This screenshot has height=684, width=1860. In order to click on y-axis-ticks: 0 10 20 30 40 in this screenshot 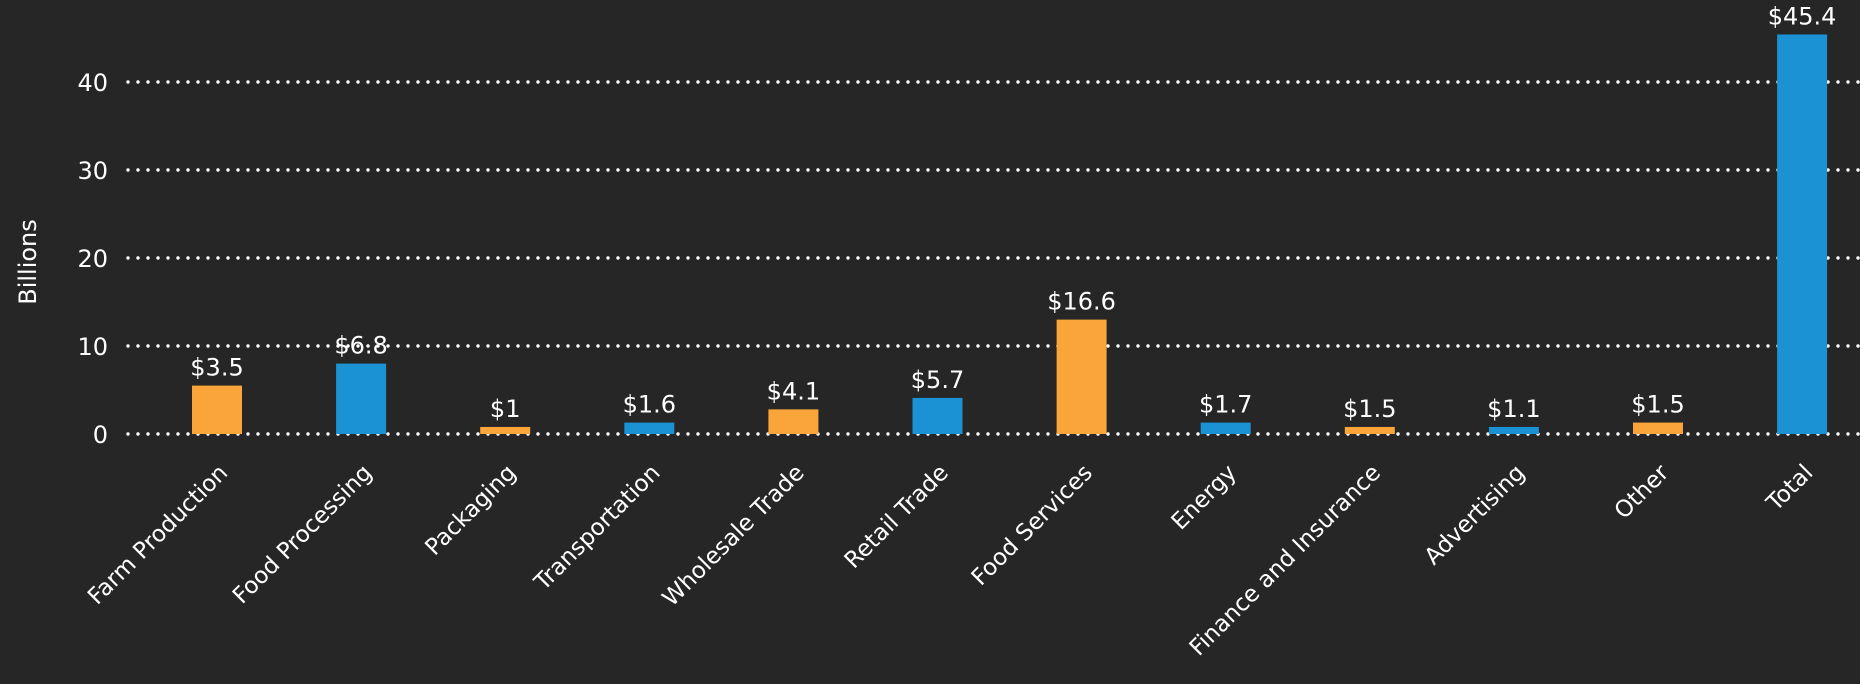, I will do `click(92, 259)`.